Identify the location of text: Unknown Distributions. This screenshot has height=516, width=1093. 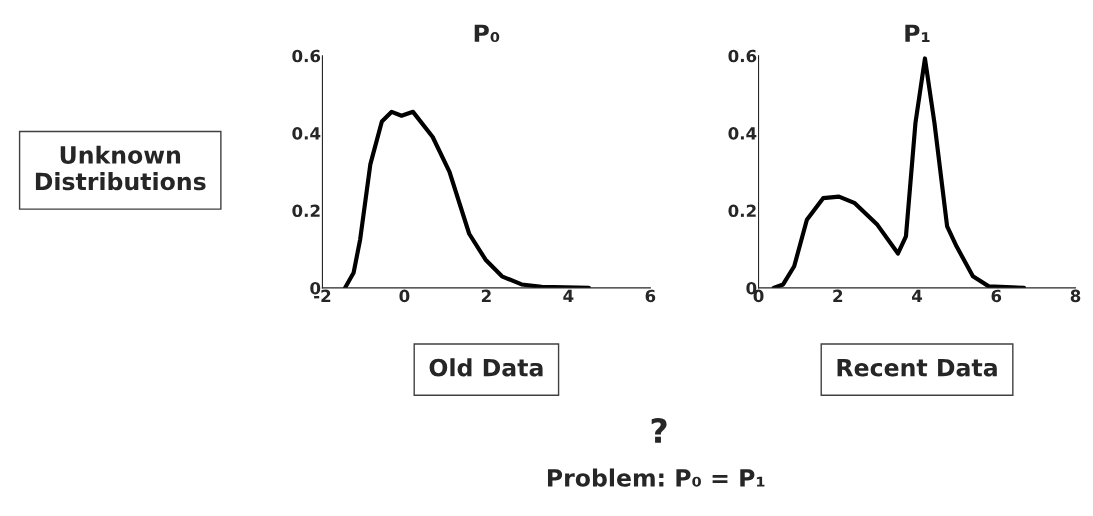
(120, 168).